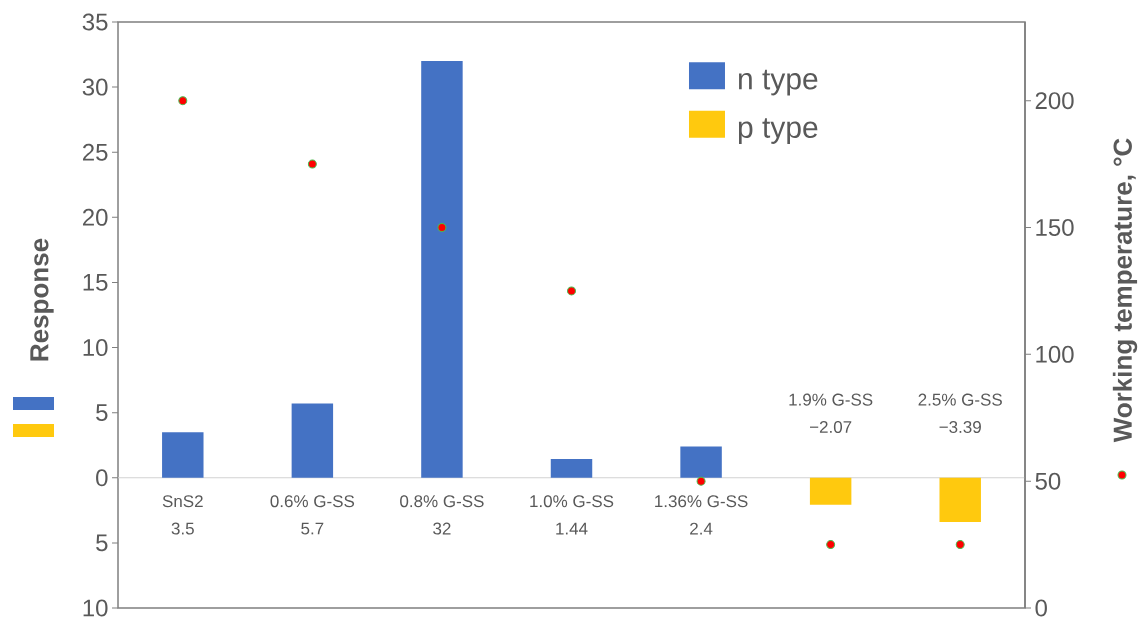 The image size is (1142, 622). Describe the element at coordinates (1055, 227) in the screenshot. I see `y2-tick-label: 150` at that location.